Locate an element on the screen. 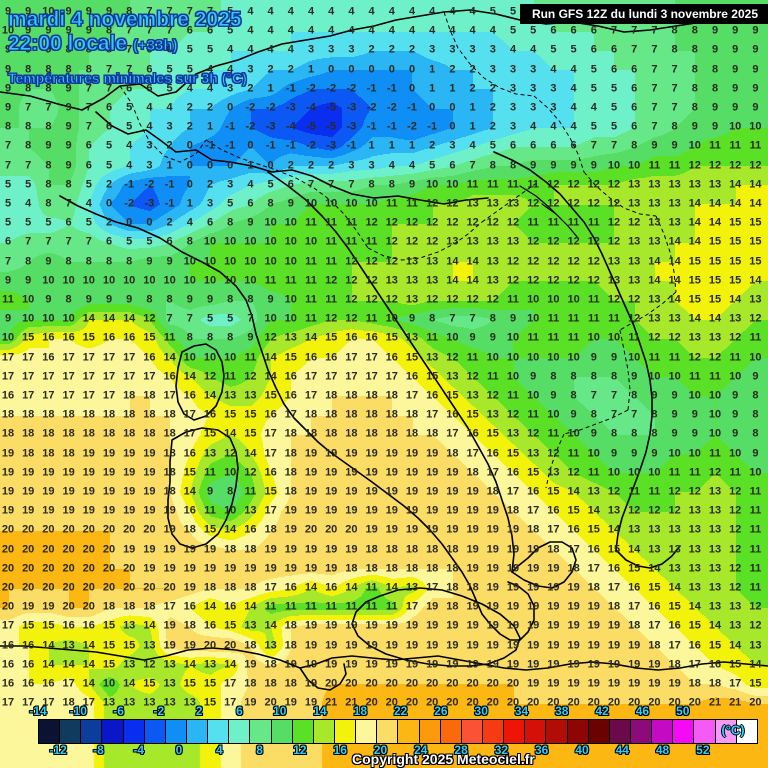  forecast-lead-time: (+33h) is located at coordinates (155, 46).